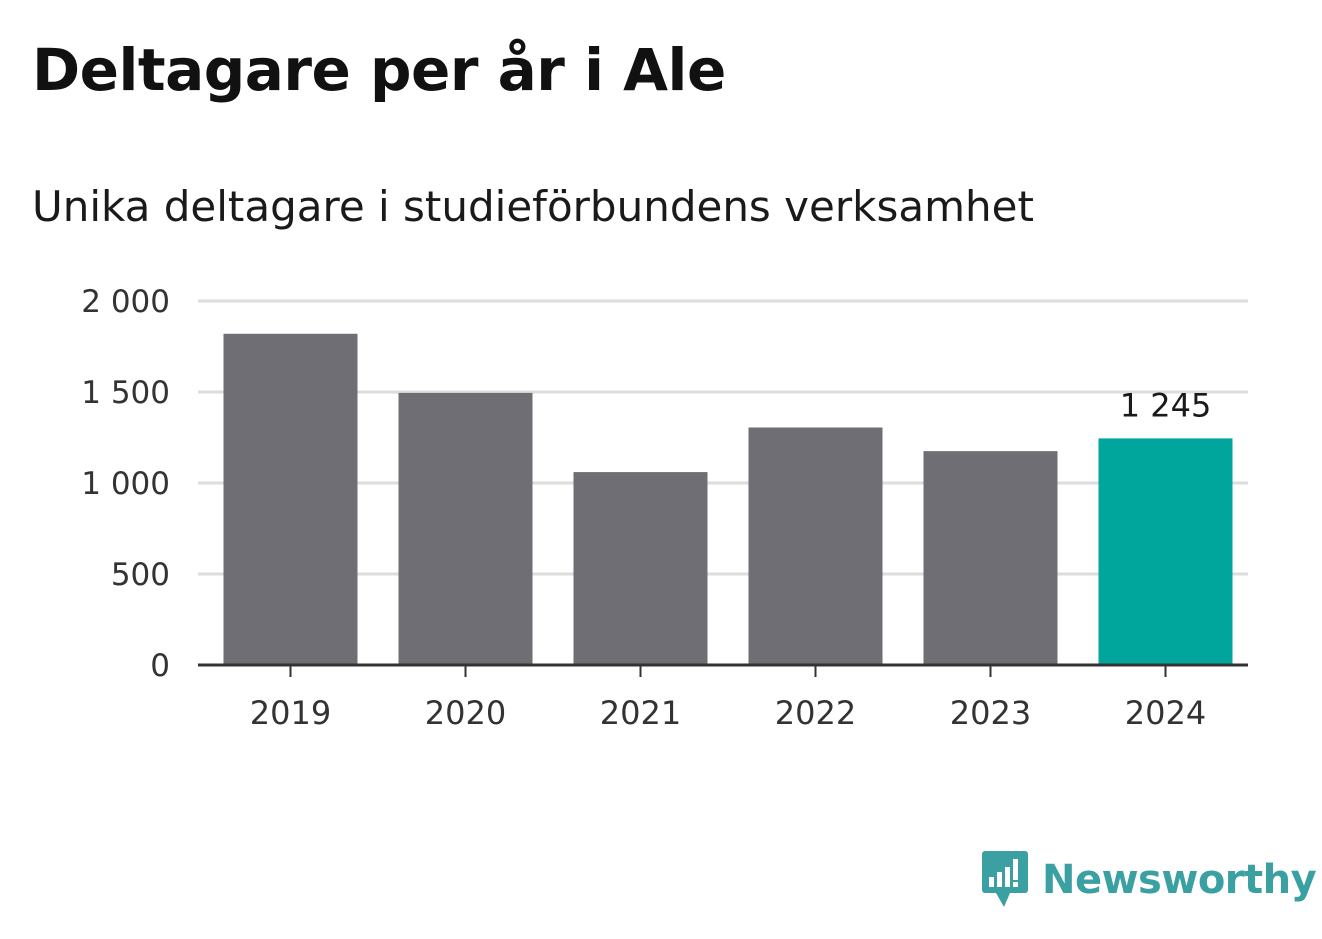 The width and height of the screenshot is (1322, 939). What do you see at coordinates (290, 499) in the screenshot?
I see `bar-2019` at bounding box center [290, 499].